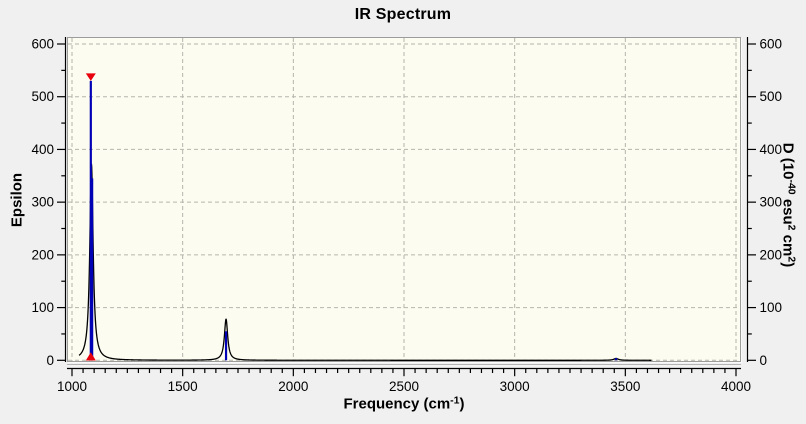 This screenshot has height=424, width=806. What do you see at coordinates (17, 200) in the screenshot?
I see `y-axis-label-left: Epsilon` at bounding box center [17, 200].